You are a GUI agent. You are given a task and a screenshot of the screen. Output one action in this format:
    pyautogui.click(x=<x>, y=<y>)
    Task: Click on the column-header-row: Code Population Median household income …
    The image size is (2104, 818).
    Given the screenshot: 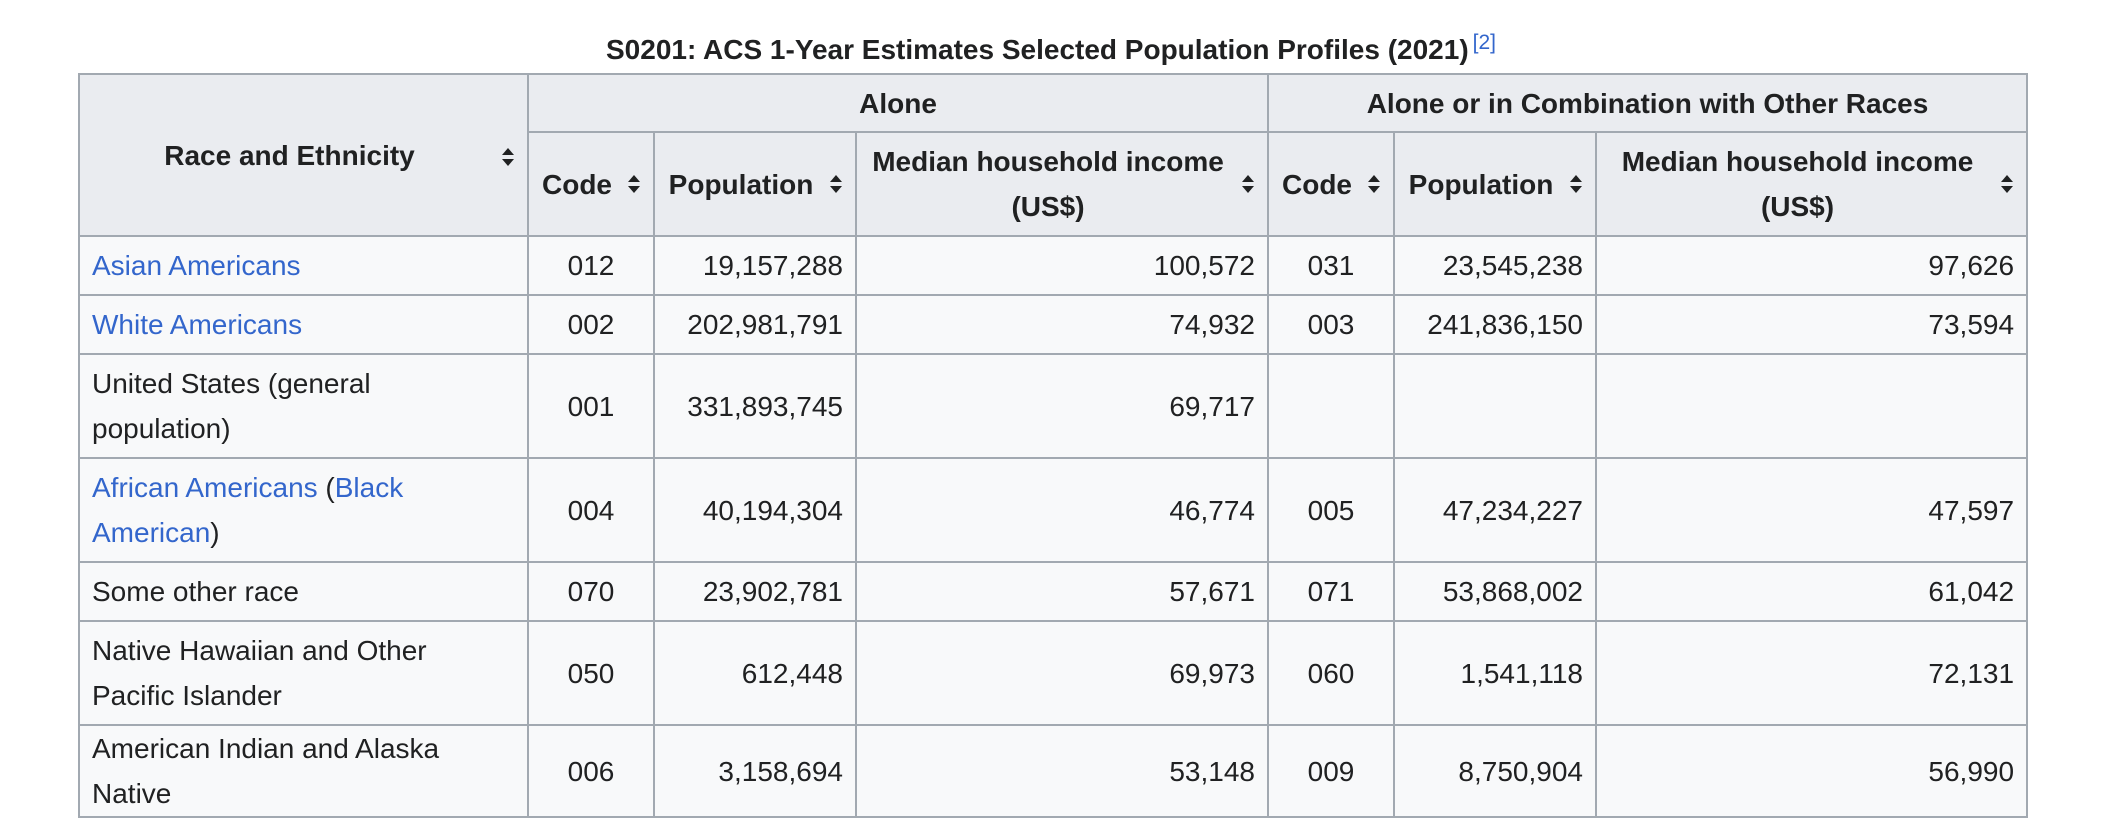 What is the action you would take?
    pyautogui.click(x=1054, y=184)
    